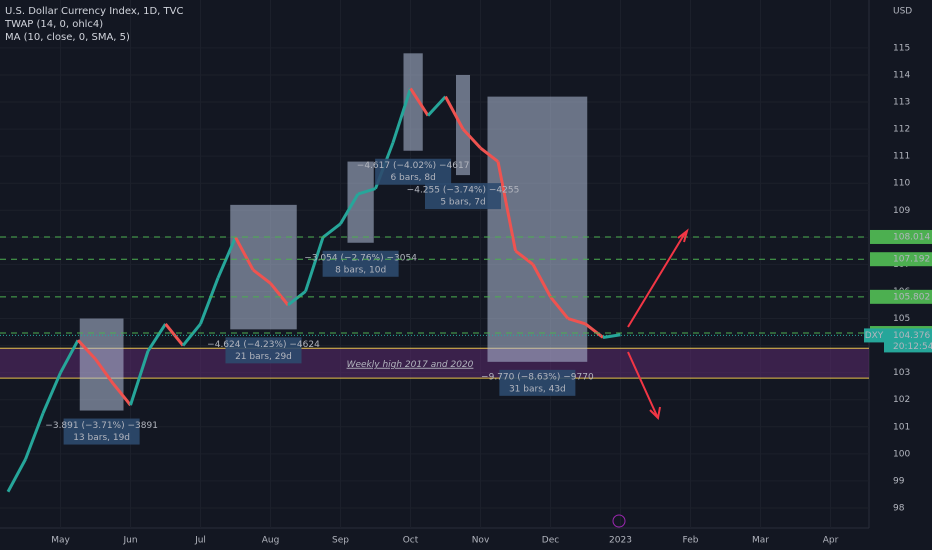  I want to click on measure-label: −4.617 (−4.02%) −4617, so click(413, 166).